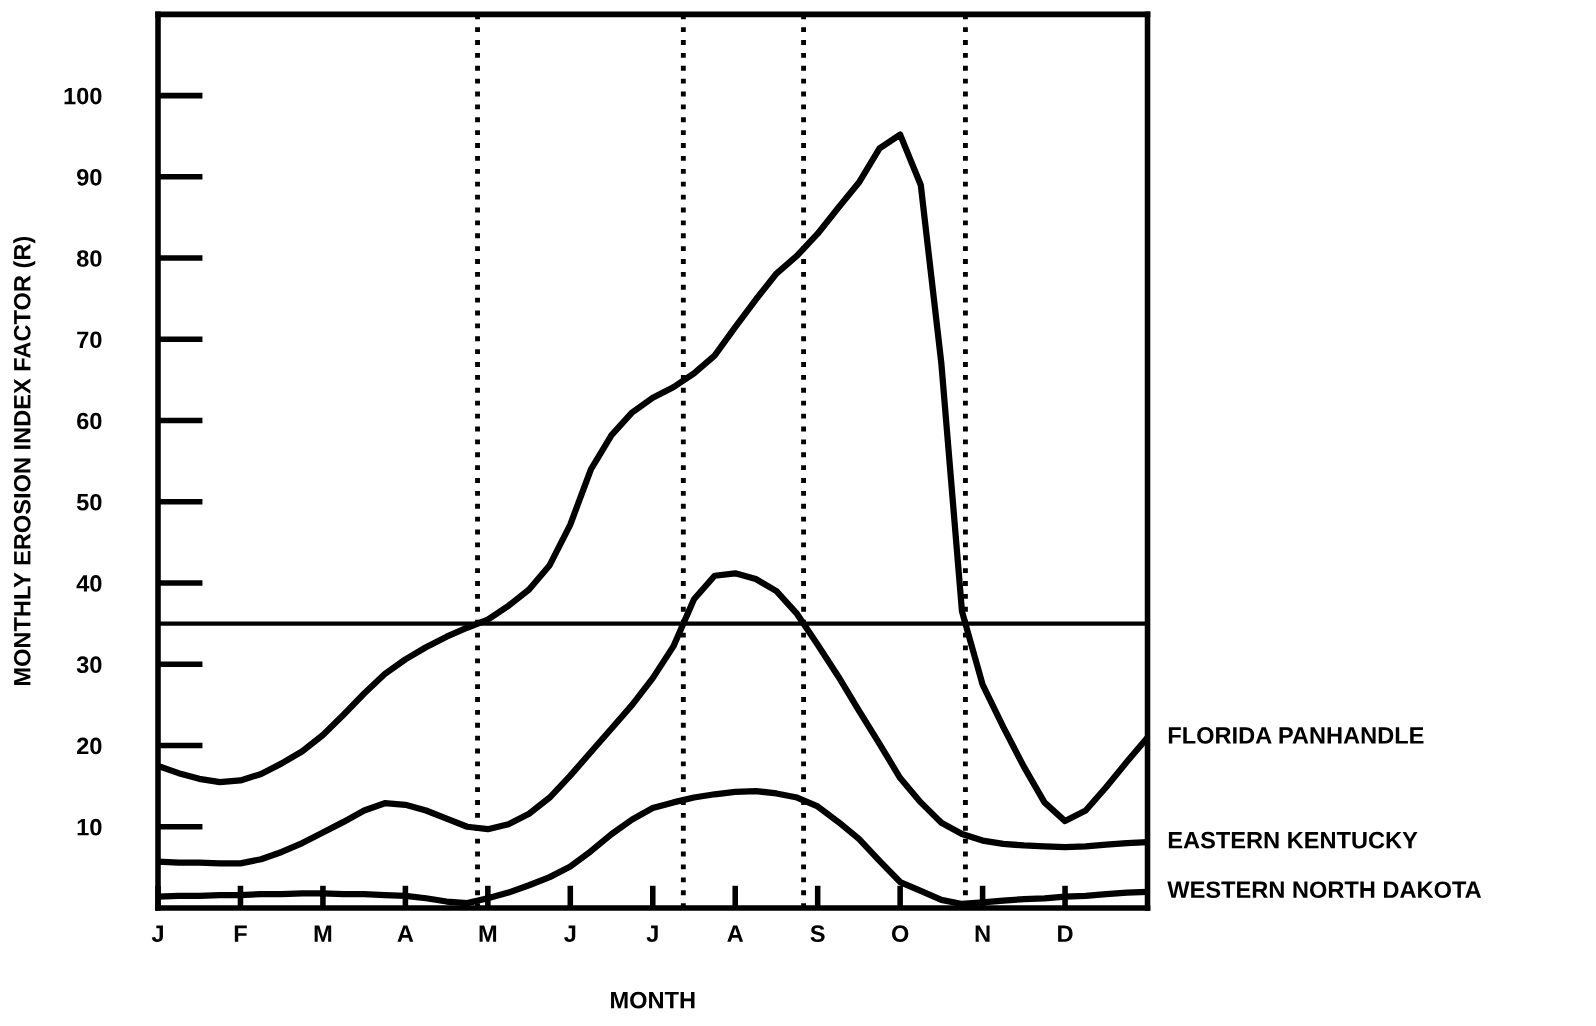 This screenshot has width=1596, height=1026. I want to click on y-tick-label: 100, so click(83, 96).